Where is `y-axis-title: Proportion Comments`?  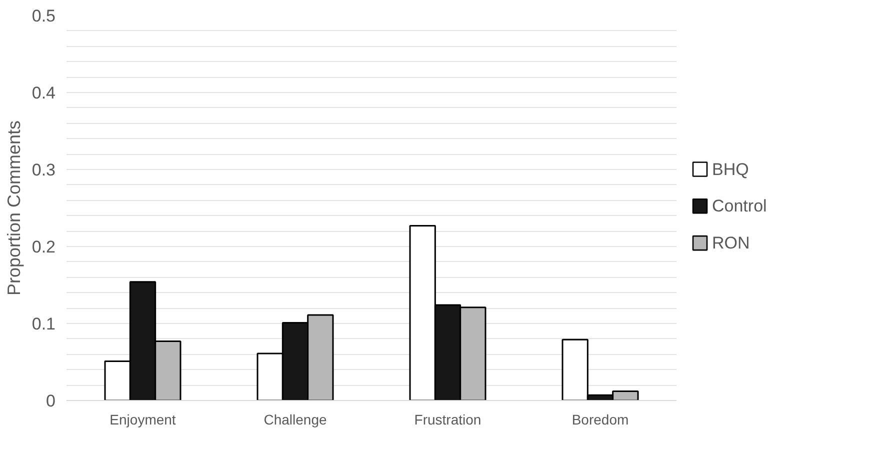 y-axis-title: Proportion Comments is located at coordinates (14, 208).